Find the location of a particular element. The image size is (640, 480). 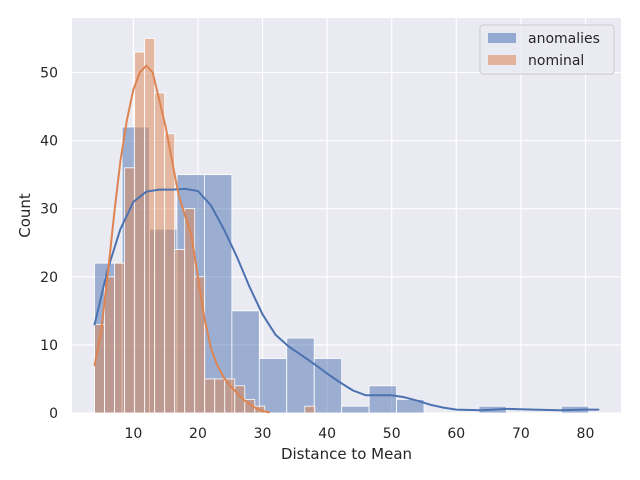

y-axis-label: Count is located at coordinates (25, 215).